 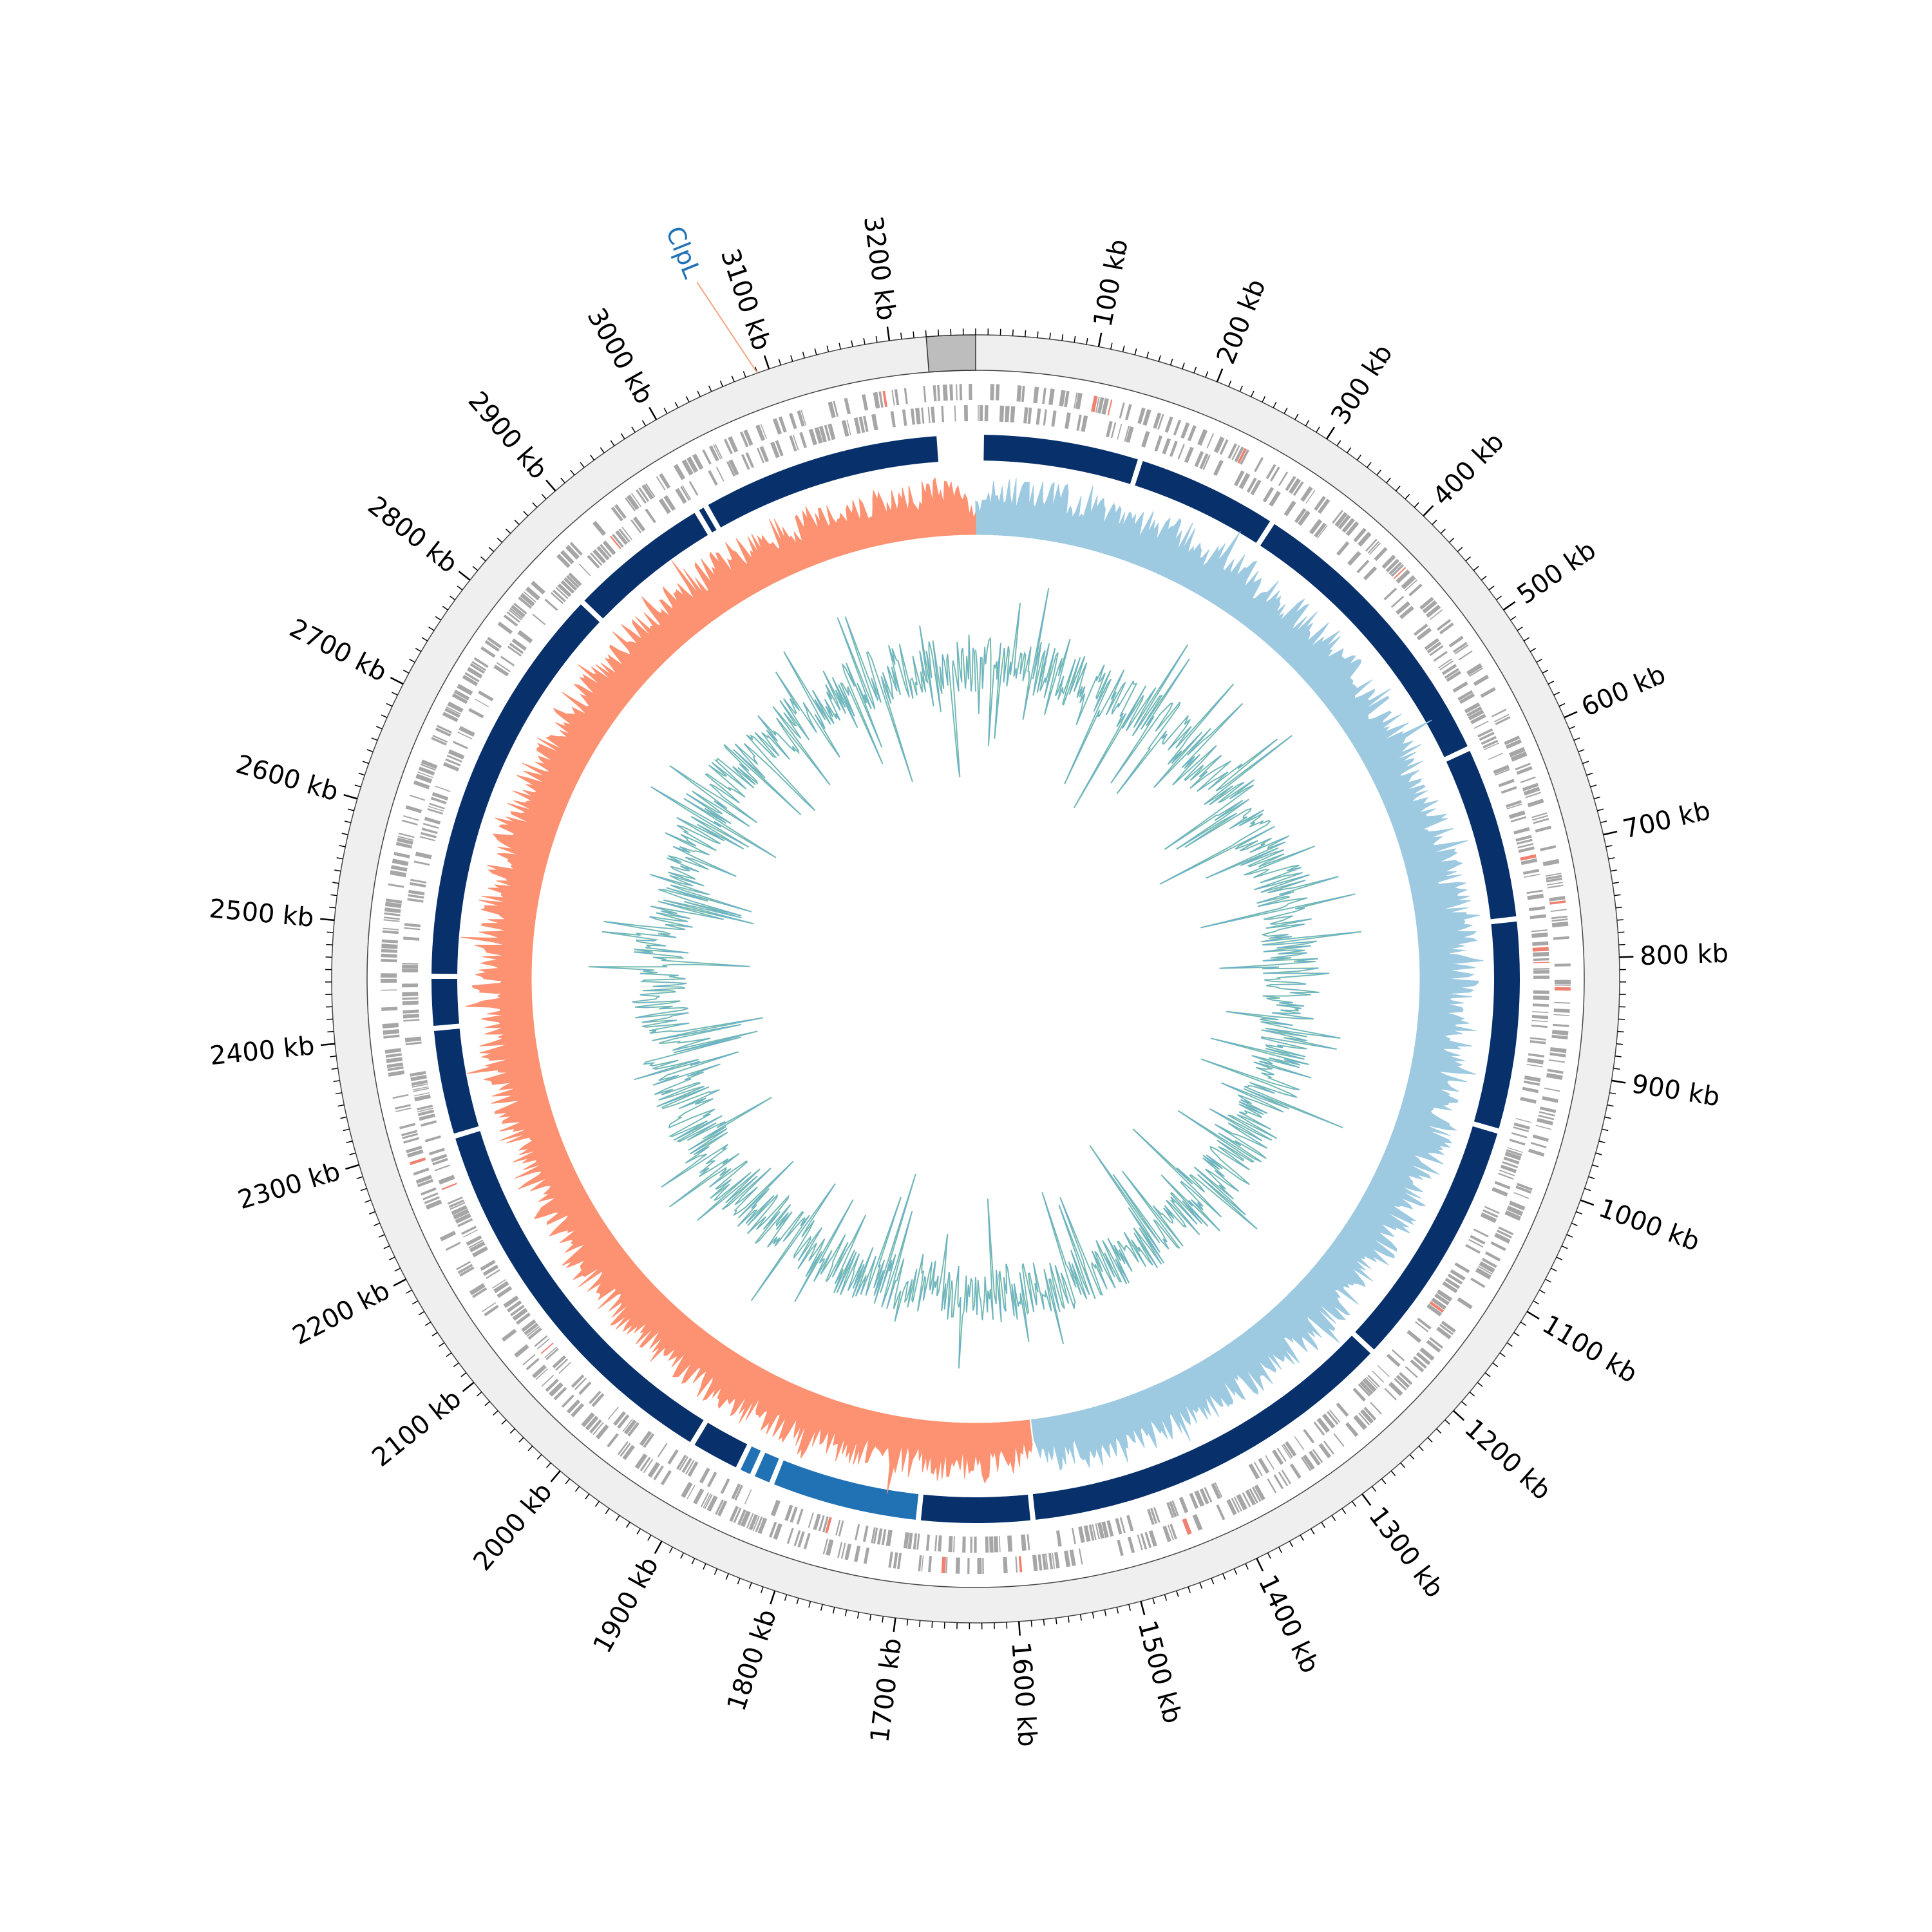 What do you see at coordinates (416, 1428) in the screenshot?
I see `position-label: 2100 kb` at bounding box center [416, 1428].